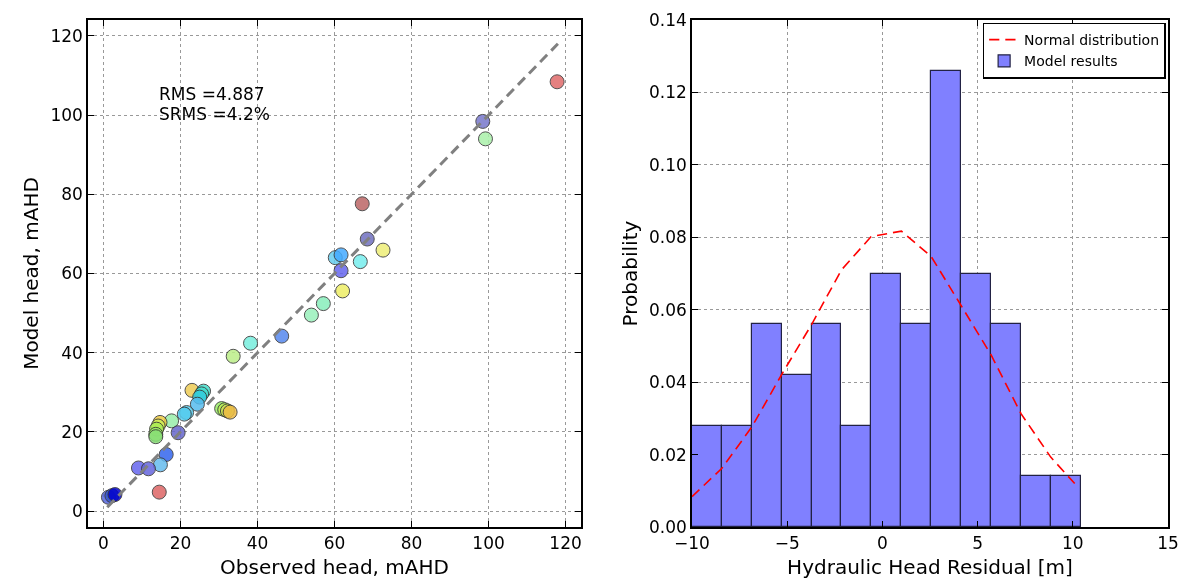 This screenshot has width=1195, height=585. Describe the element at coordinates (1072, 543) in the screenshot. I see `x-tick-label: 10` at that location.